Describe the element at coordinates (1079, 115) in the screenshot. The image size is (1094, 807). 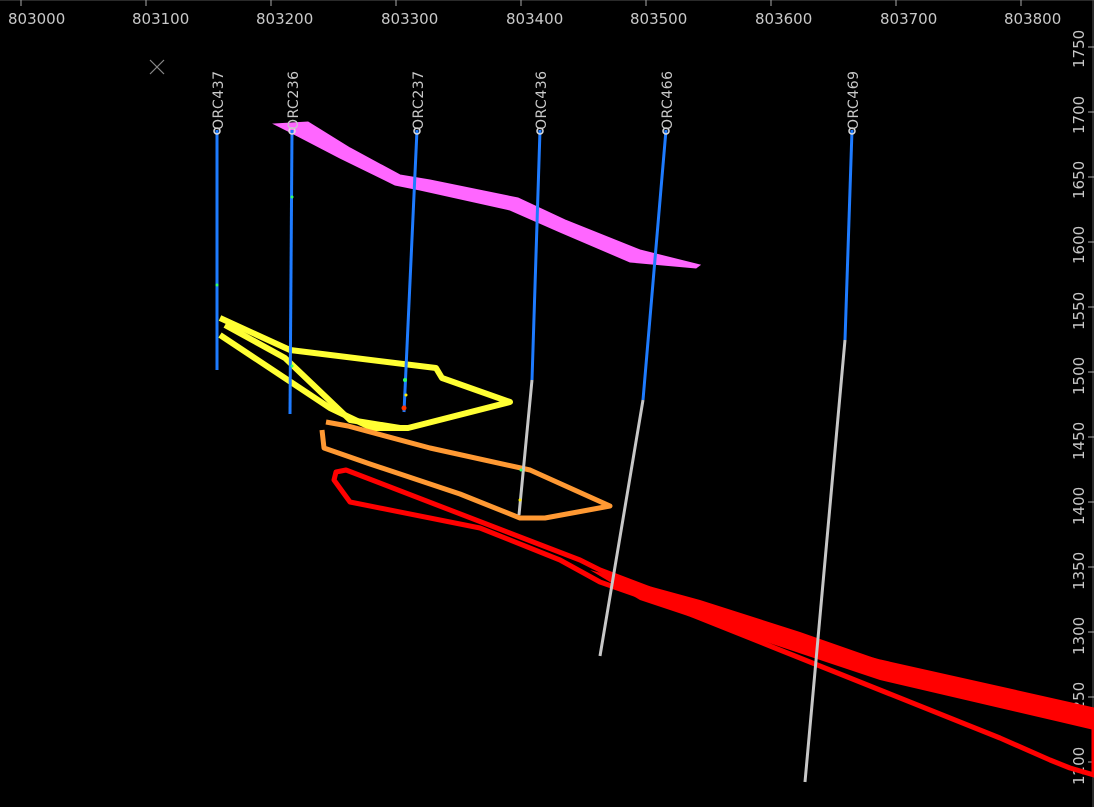
I see `svg-text: 1700` at that location.